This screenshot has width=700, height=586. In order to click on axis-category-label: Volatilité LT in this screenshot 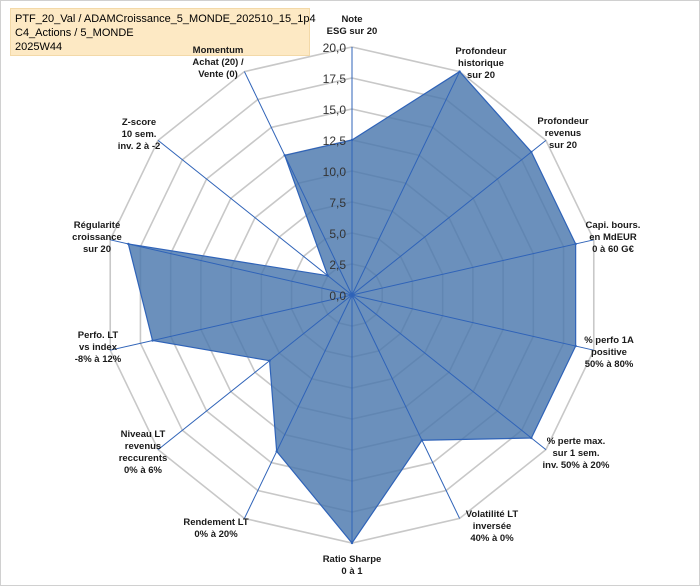, I will do `click(492, 514)`.